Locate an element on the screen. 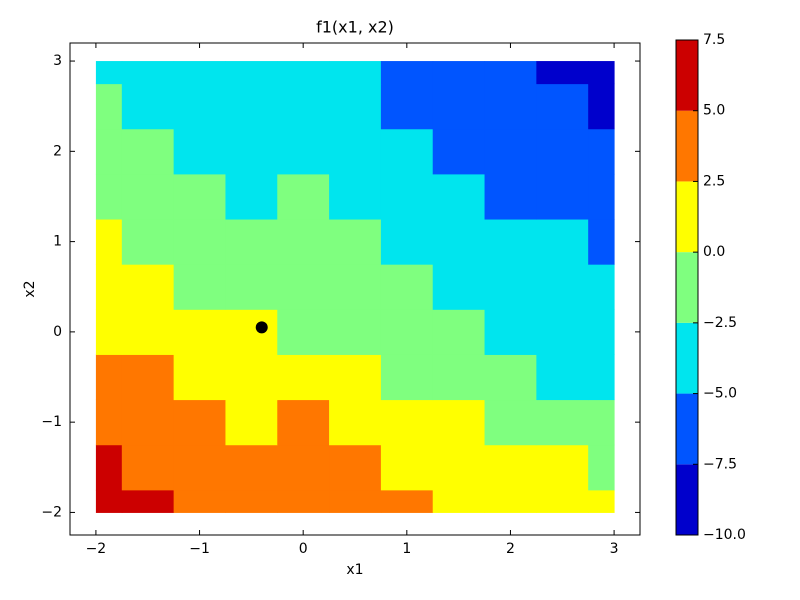 This screenshot has width=800, height=600. x-tick-label: −2 is located at coordinates (96, 549).